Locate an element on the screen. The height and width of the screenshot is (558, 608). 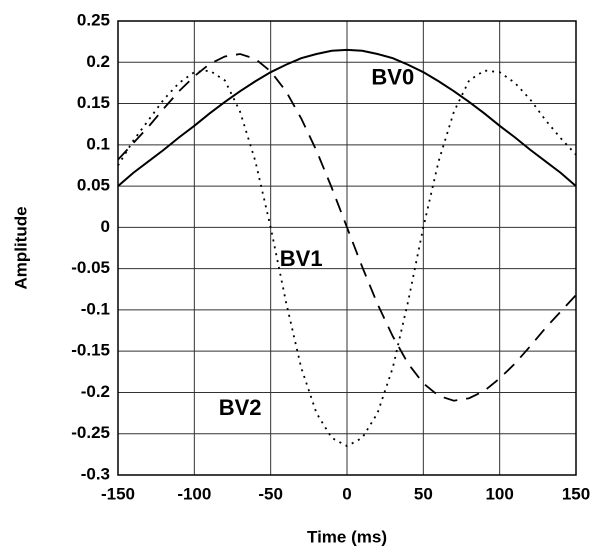
y-tick-label: 0.2 is located at coordinates (98, 61).